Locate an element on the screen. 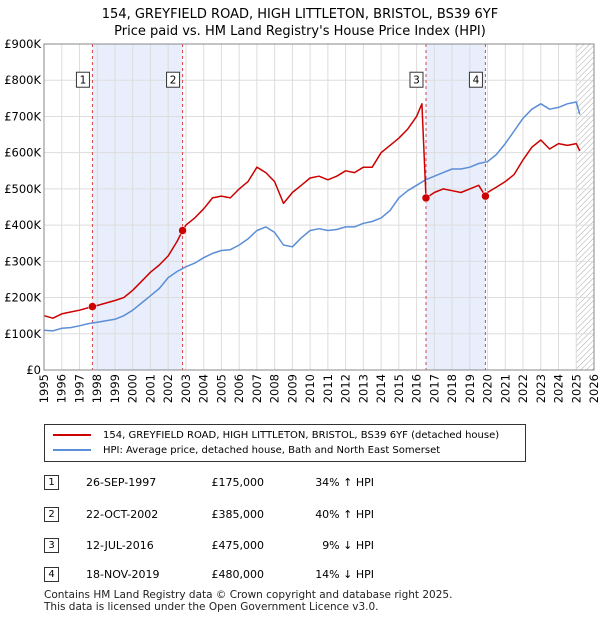 The width and height of the screenshot is (600, 620). x-tick-label: 2017 is located at coordinates (434, 388).